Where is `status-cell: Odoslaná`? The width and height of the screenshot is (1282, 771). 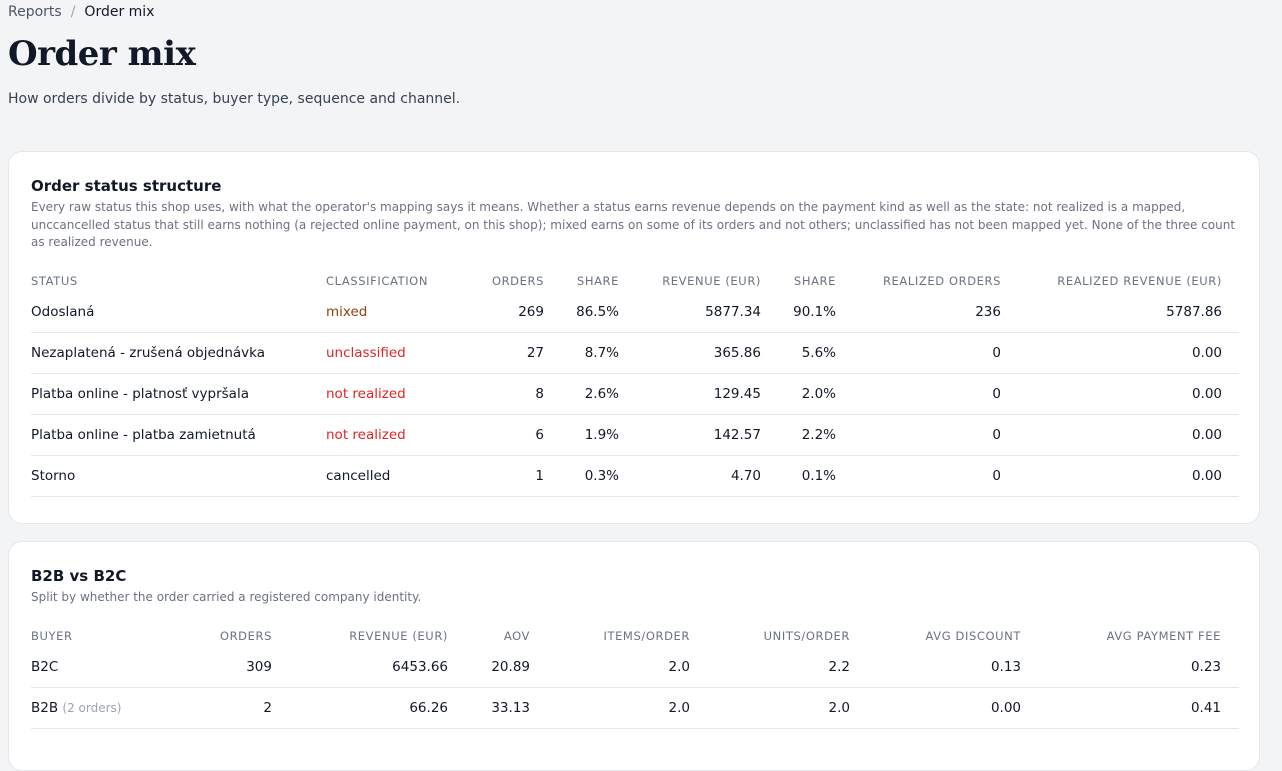 status-cell: Odoslaná is located at coordinates (178, 312).